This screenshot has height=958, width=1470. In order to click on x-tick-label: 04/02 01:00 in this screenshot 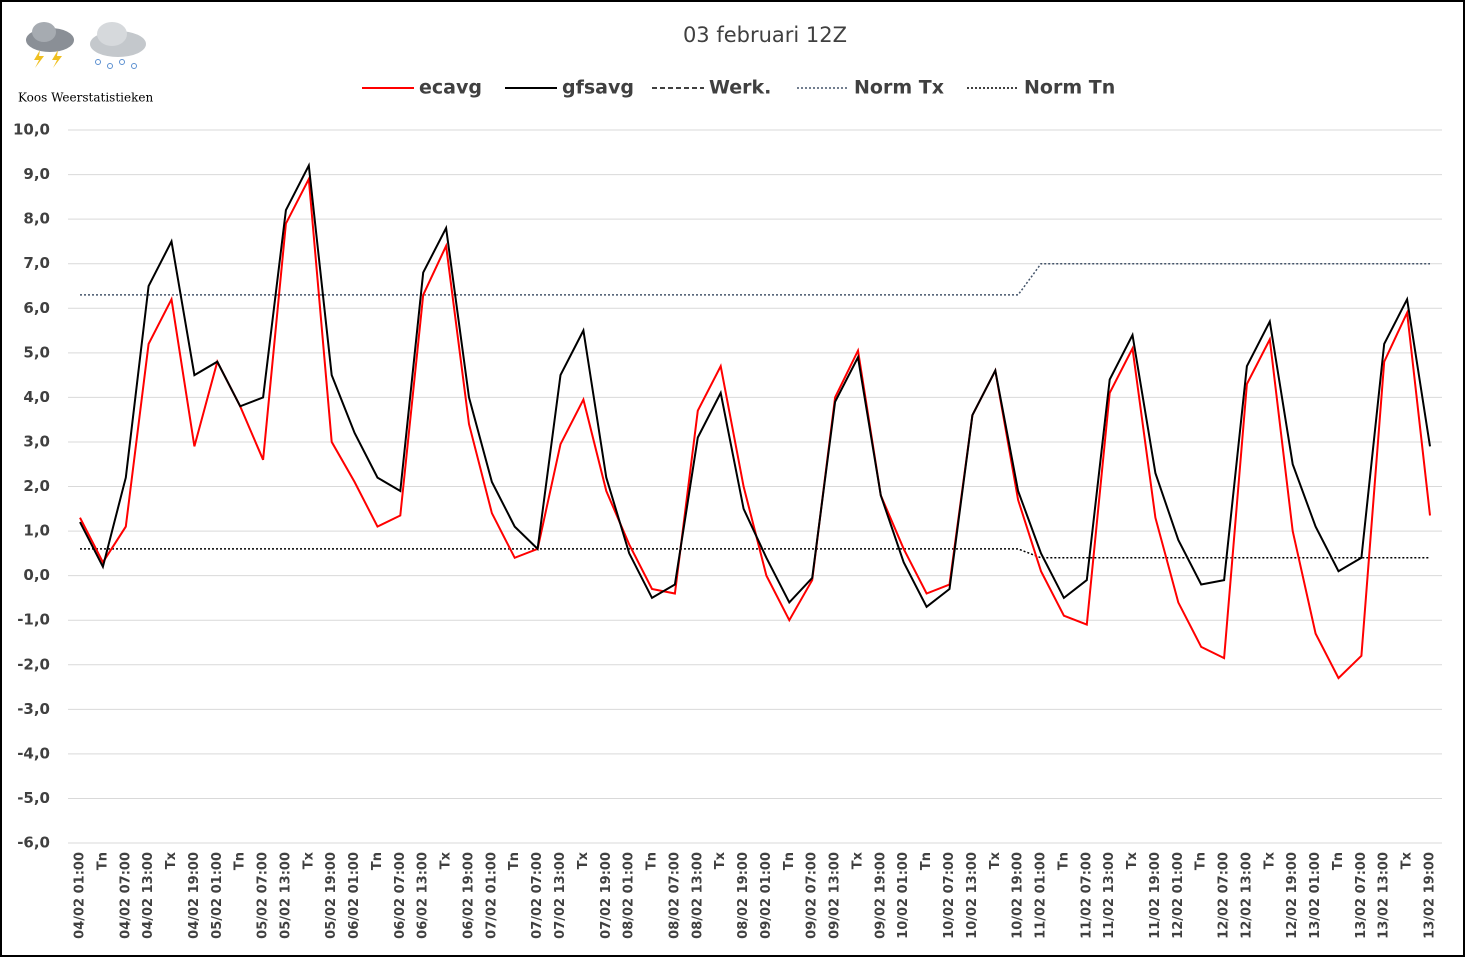, I will do `click(80, 895)`.